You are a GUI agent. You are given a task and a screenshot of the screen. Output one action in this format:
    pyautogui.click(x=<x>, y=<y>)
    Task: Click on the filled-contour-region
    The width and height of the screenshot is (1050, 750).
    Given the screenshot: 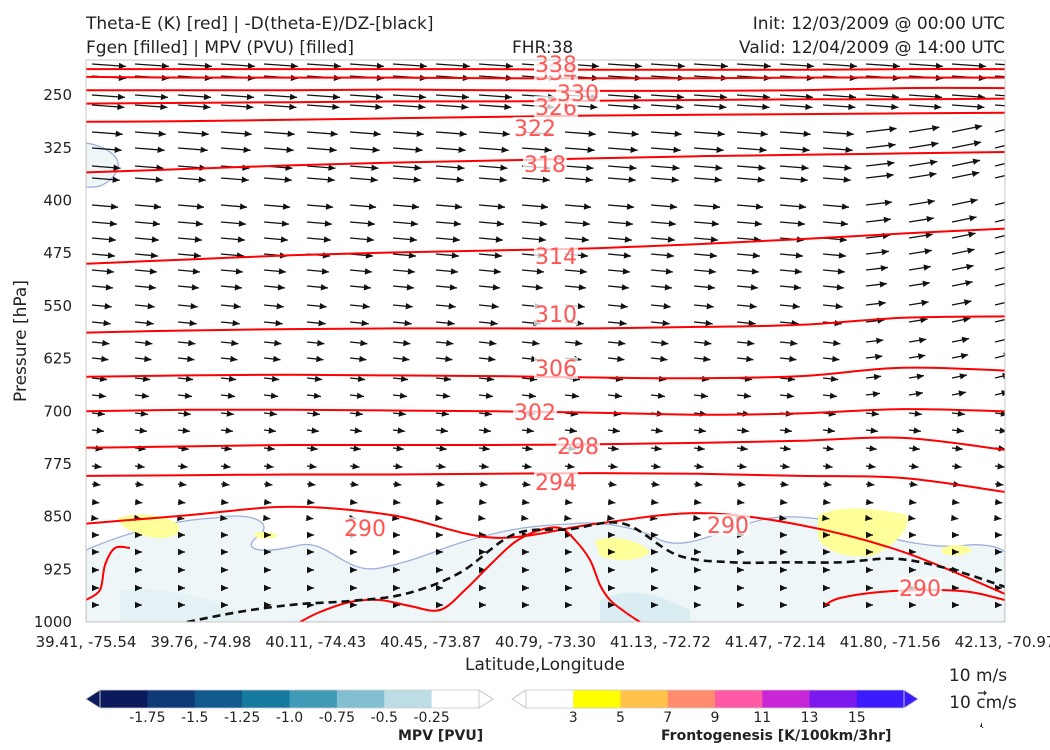 What is the action you would take?
    pyautogui.click(x=102, y=165)
    